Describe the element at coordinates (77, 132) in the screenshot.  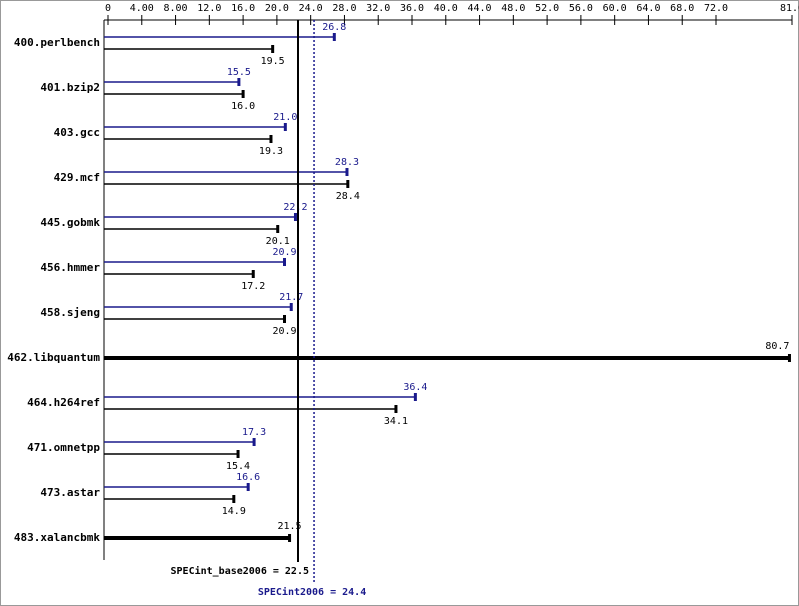
I see `category-label: 403.gcc` at that location.